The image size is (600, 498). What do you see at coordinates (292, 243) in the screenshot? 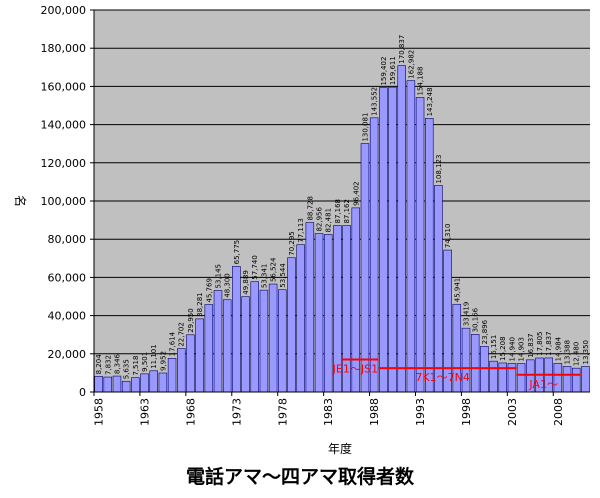
I see `data-label: 70,295` at bounding box center [292, 243].